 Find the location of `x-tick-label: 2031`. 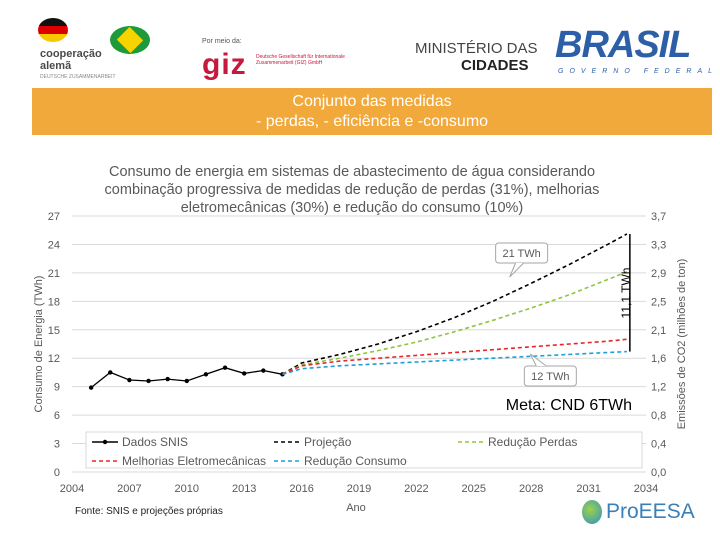

x-tick-label: 2031 is located at coordinates (588, 489).